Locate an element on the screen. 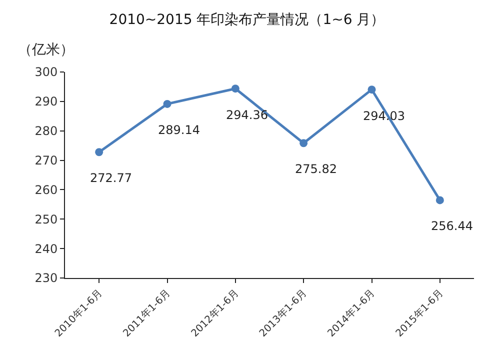  data-label: 256.44 is located at coordinates (452, 226).